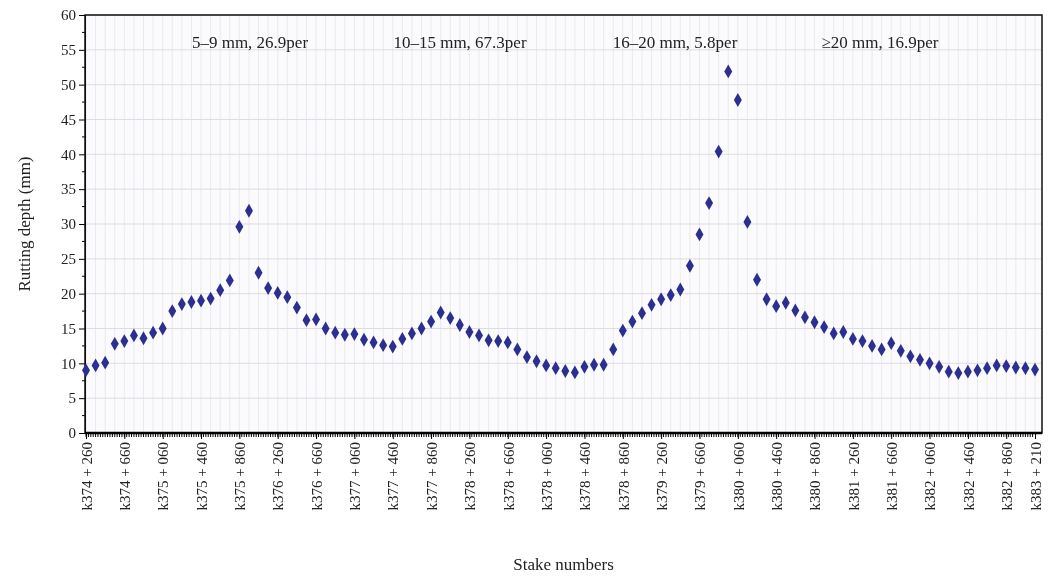 Image resolution: width=1056 pixels, height=578 pixels. I want to click on x-tick-label: k375 + 860, so click(240, 476).